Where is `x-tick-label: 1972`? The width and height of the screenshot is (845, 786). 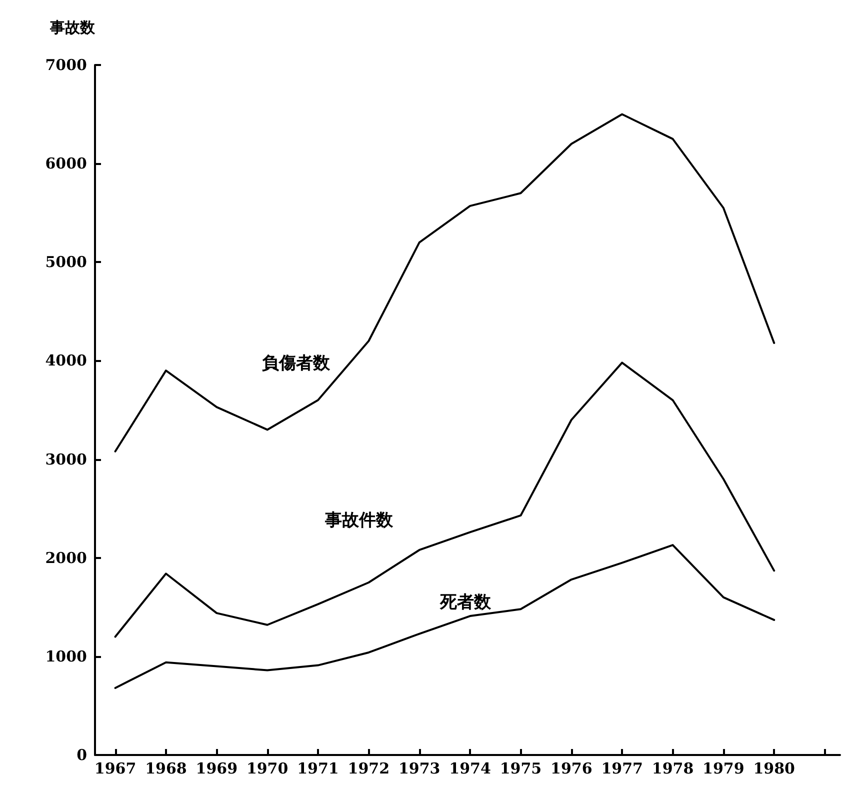
x-tick-label: 1972 is located at coordinates (369, 769).